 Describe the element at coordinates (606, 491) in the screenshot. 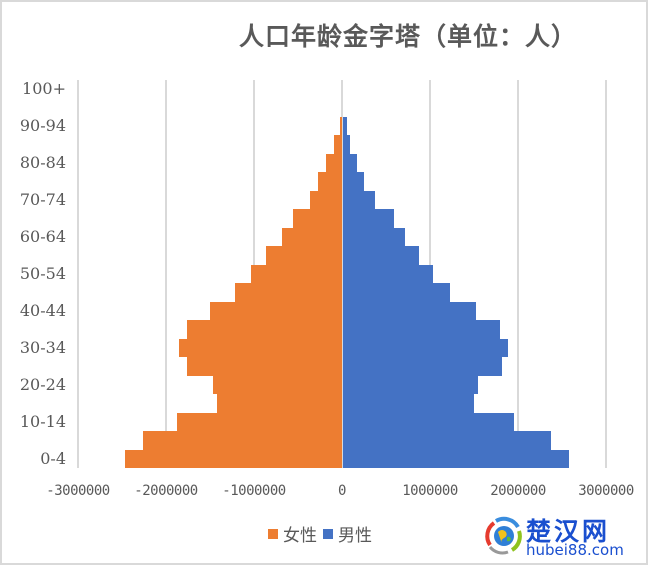

I see `x-tick-label: 3000000` at that location.